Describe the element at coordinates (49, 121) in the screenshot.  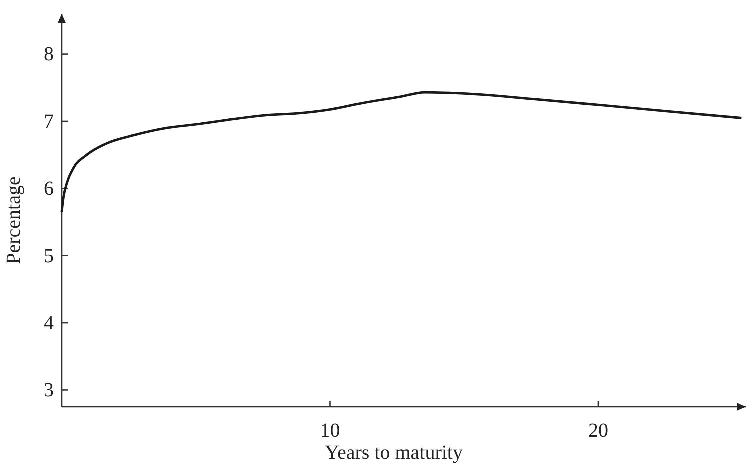
I see `y-tick-label: 7` at that location.